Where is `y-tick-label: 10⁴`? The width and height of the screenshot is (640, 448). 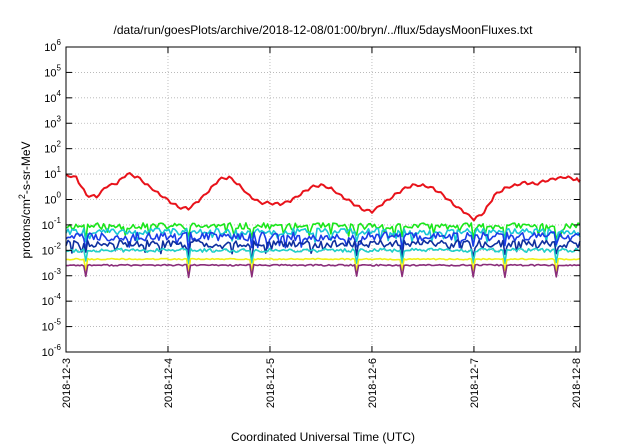 y-tick-label: 10⁴ is located at coordinates (52, 97).